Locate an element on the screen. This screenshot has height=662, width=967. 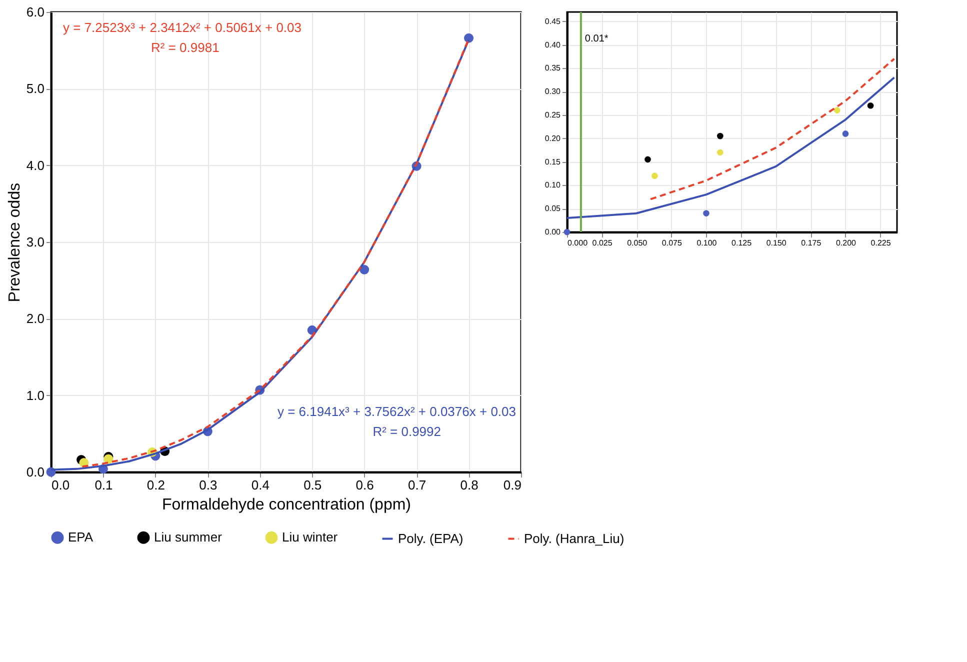
y-tick-label: 0.05 is located at coordinates (553, 209).